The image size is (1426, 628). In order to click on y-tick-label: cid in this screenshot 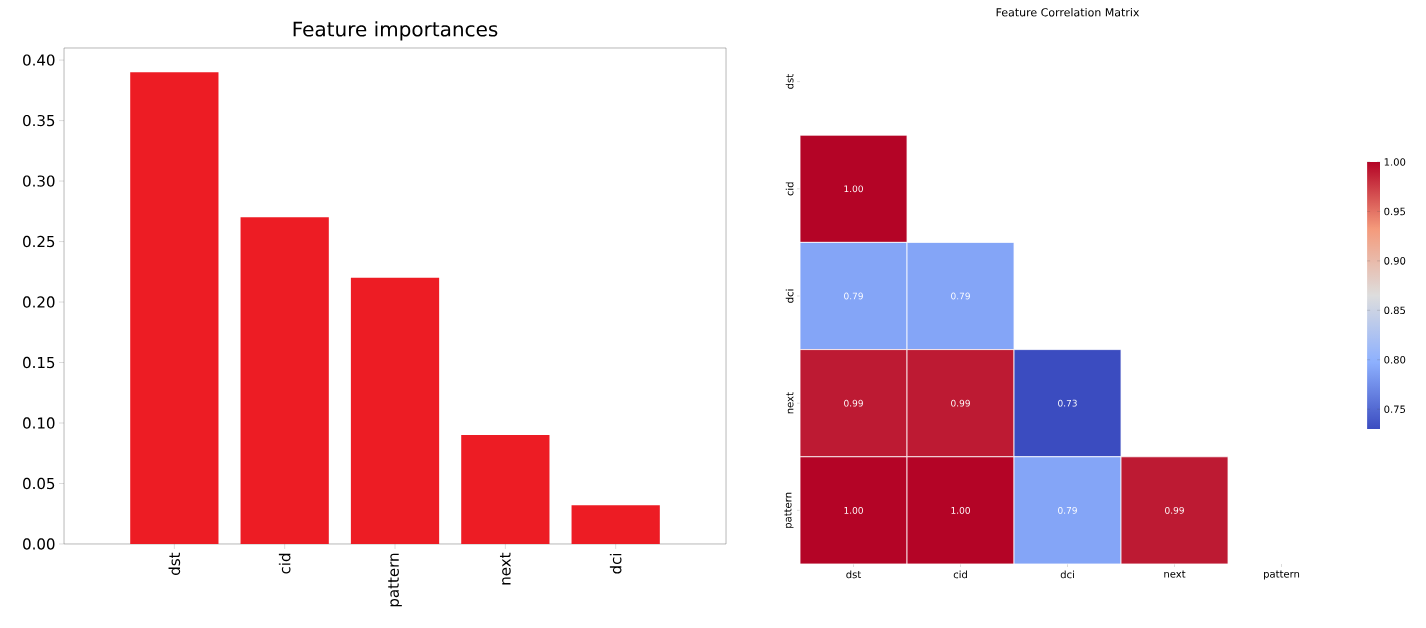, I will do `click(789, 189)`.